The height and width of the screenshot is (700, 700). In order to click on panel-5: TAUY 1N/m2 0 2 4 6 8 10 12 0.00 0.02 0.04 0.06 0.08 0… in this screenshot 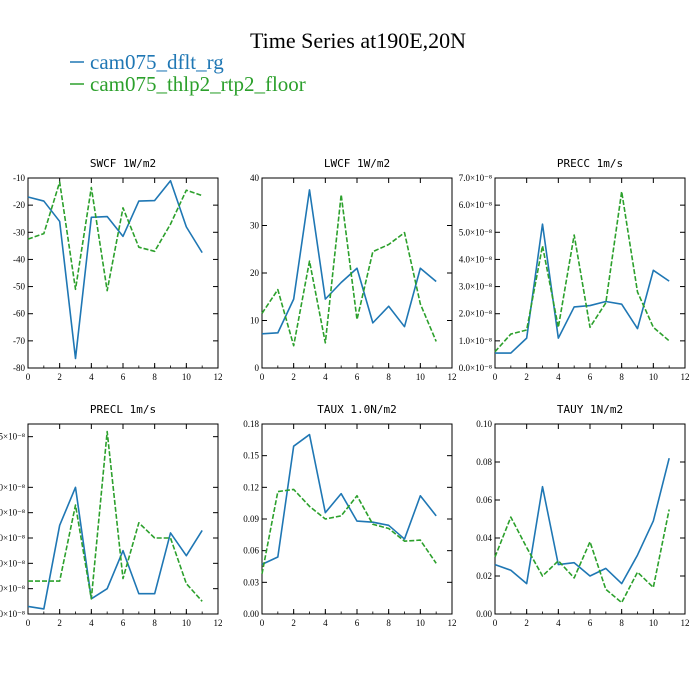, I will do `click(582, 515)`.